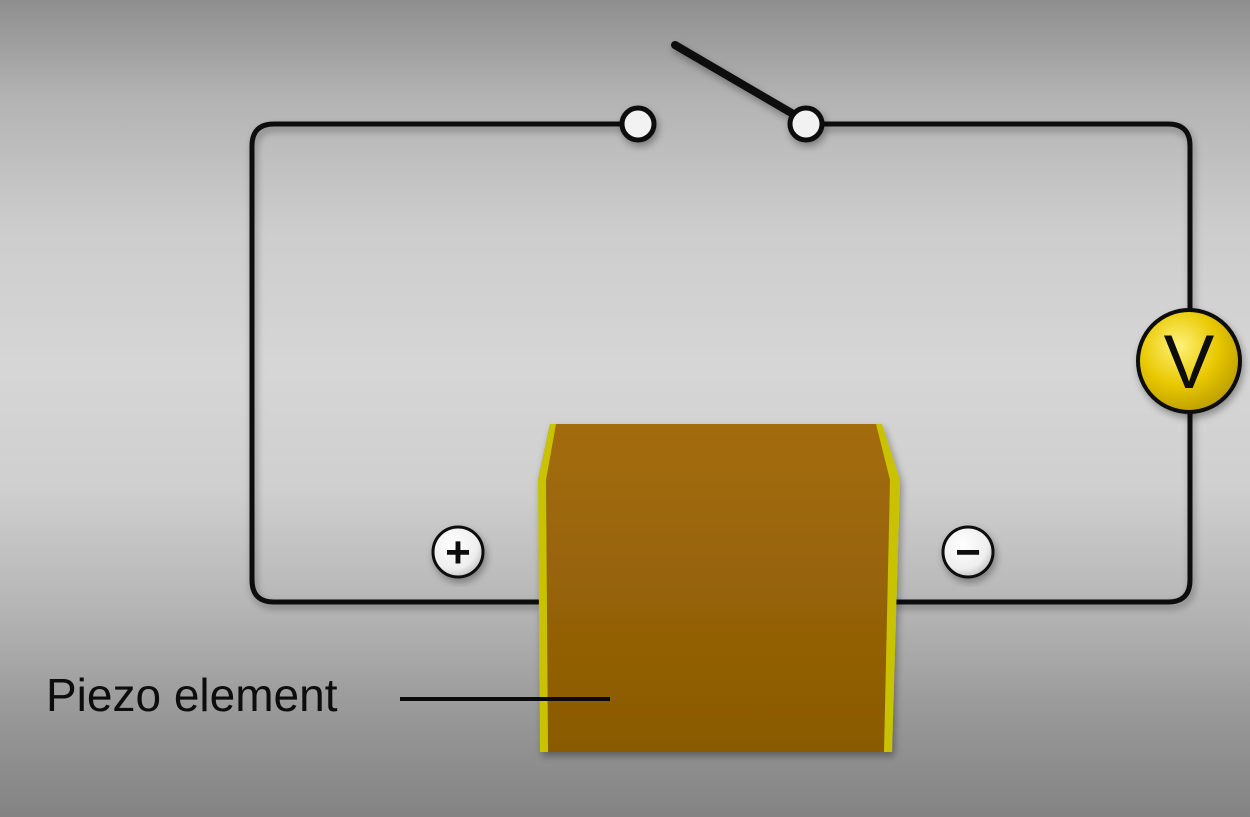 This screenshot has height=817, width=1250. I want to click on positive-terminal-badge, so click(458, 552).